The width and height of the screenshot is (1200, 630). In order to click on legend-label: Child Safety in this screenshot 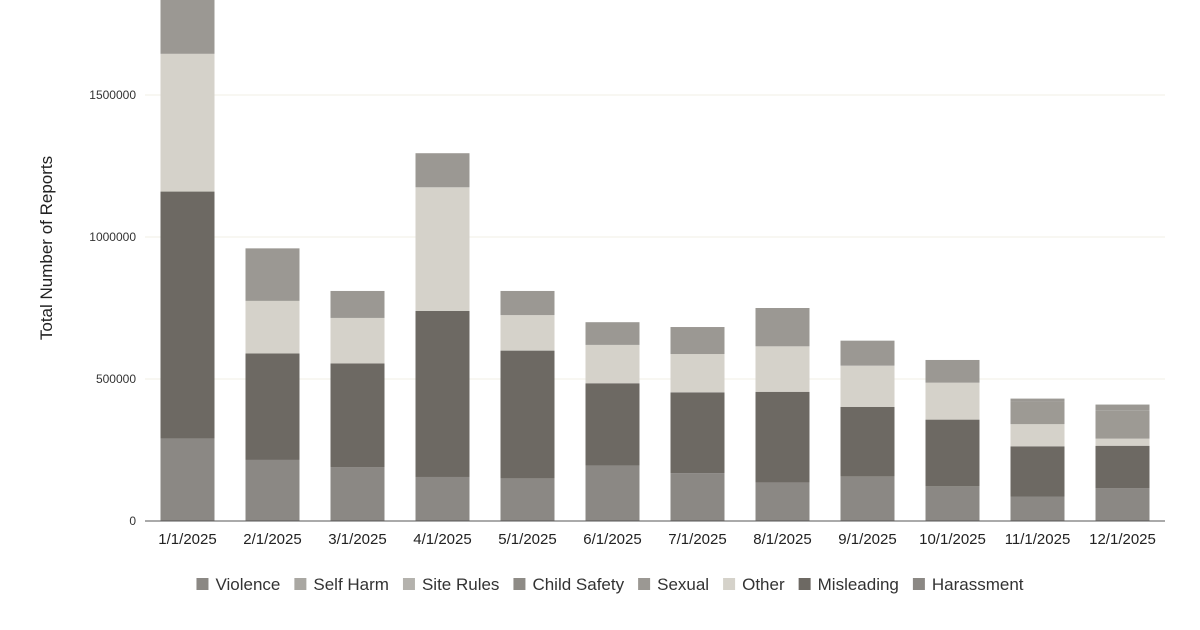, I will do `click(578, 584)`.